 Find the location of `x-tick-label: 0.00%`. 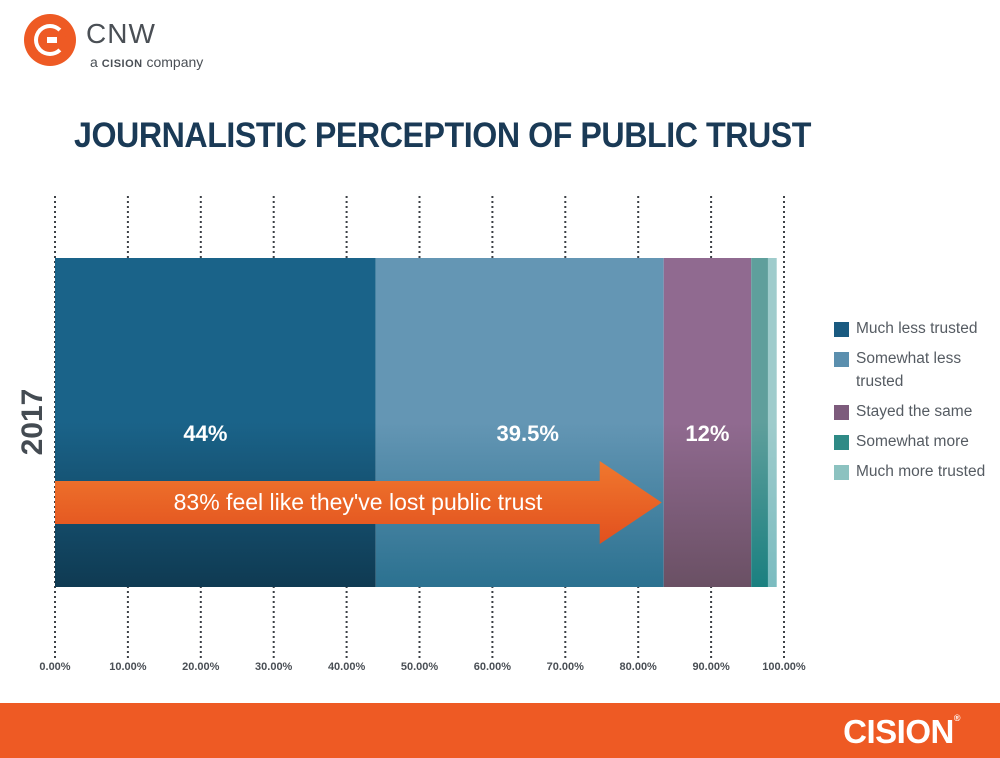

x-tick-label: 0.00% is located at coordinates (54, 667).